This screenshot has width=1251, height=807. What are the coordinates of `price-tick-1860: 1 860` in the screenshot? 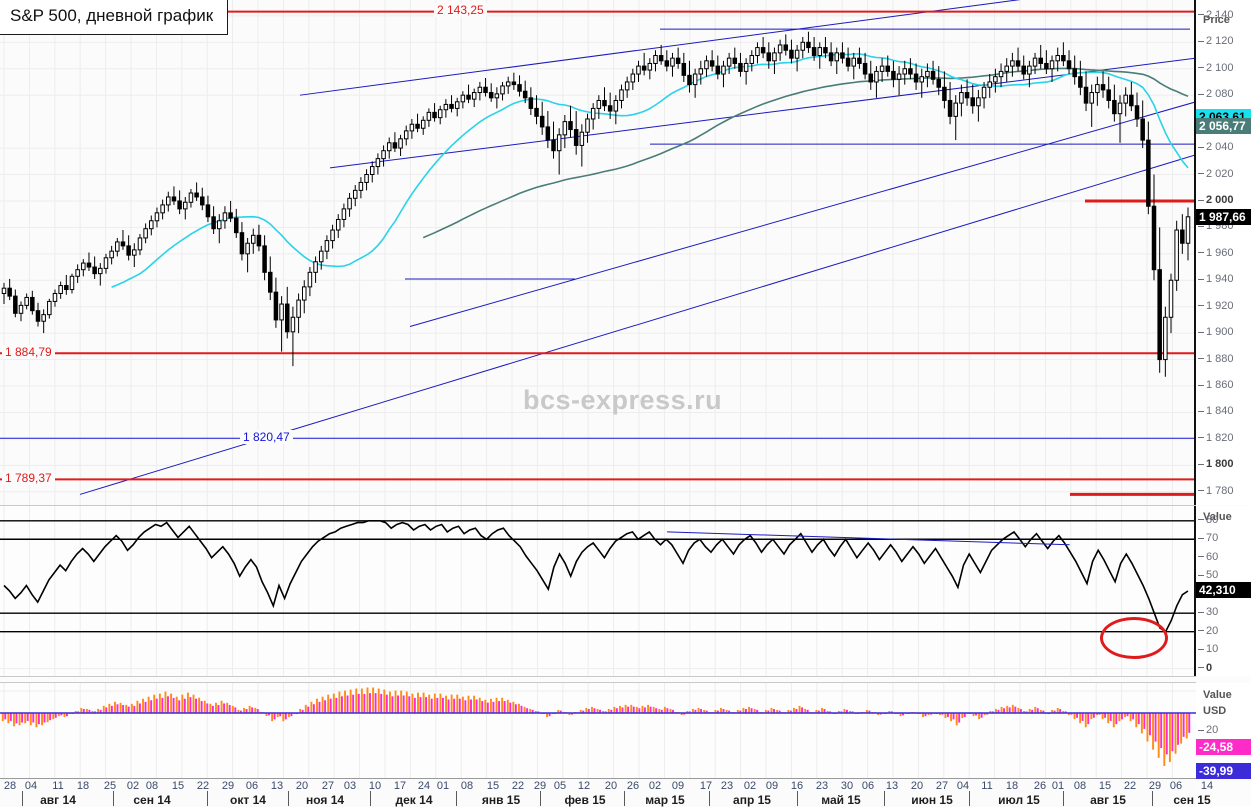 It's located at (1216, 385).